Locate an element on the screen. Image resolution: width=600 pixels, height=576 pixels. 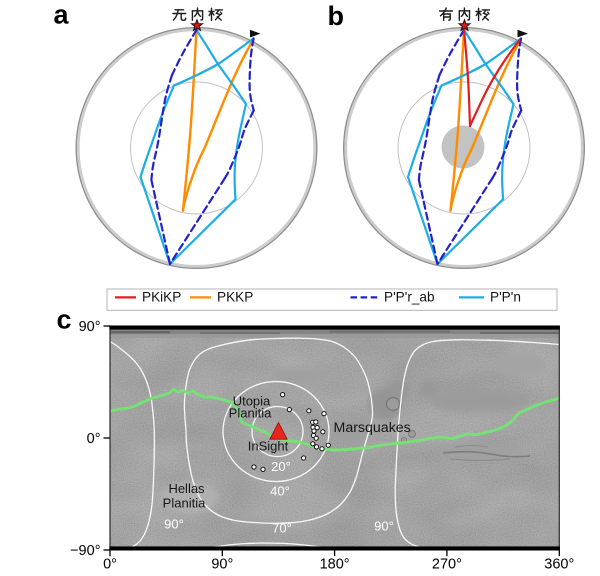
svg-text: 70° is located at coordinates (282, 527).